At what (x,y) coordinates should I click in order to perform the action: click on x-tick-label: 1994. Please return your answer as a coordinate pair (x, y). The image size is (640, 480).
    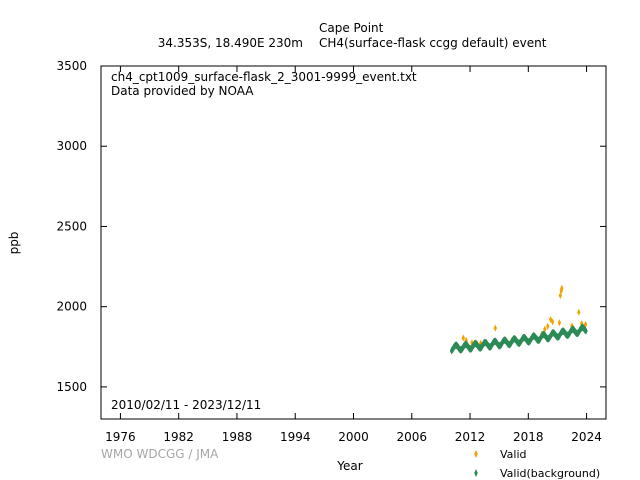
    Looking at the image, I should click on (295, 437).